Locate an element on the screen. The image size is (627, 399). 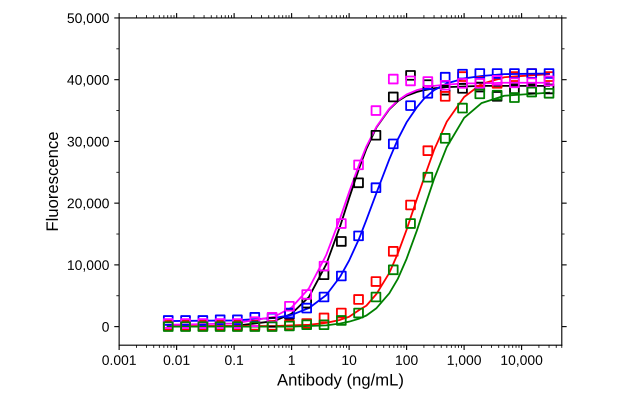
x-tick-label: 100 is located at coordinates (407, 360).